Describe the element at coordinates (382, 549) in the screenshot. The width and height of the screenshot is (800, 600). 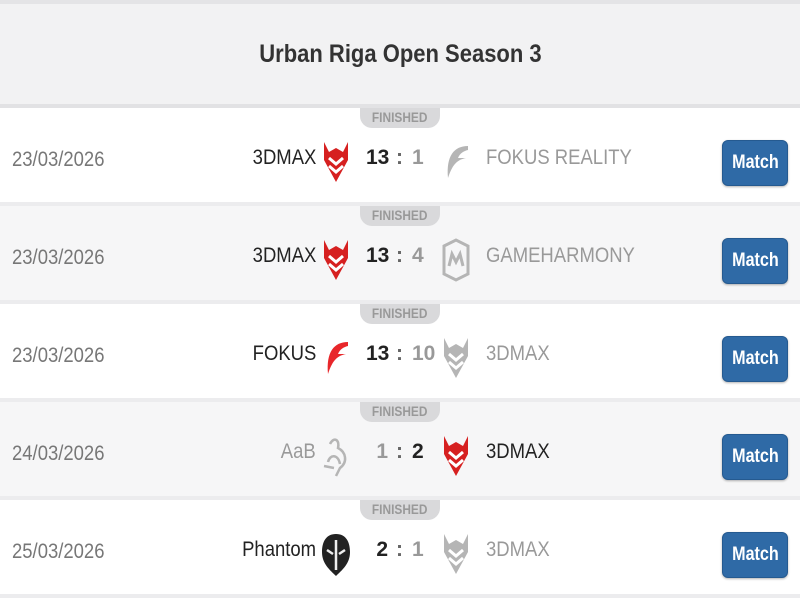
I see `home-score: 2` at that location.